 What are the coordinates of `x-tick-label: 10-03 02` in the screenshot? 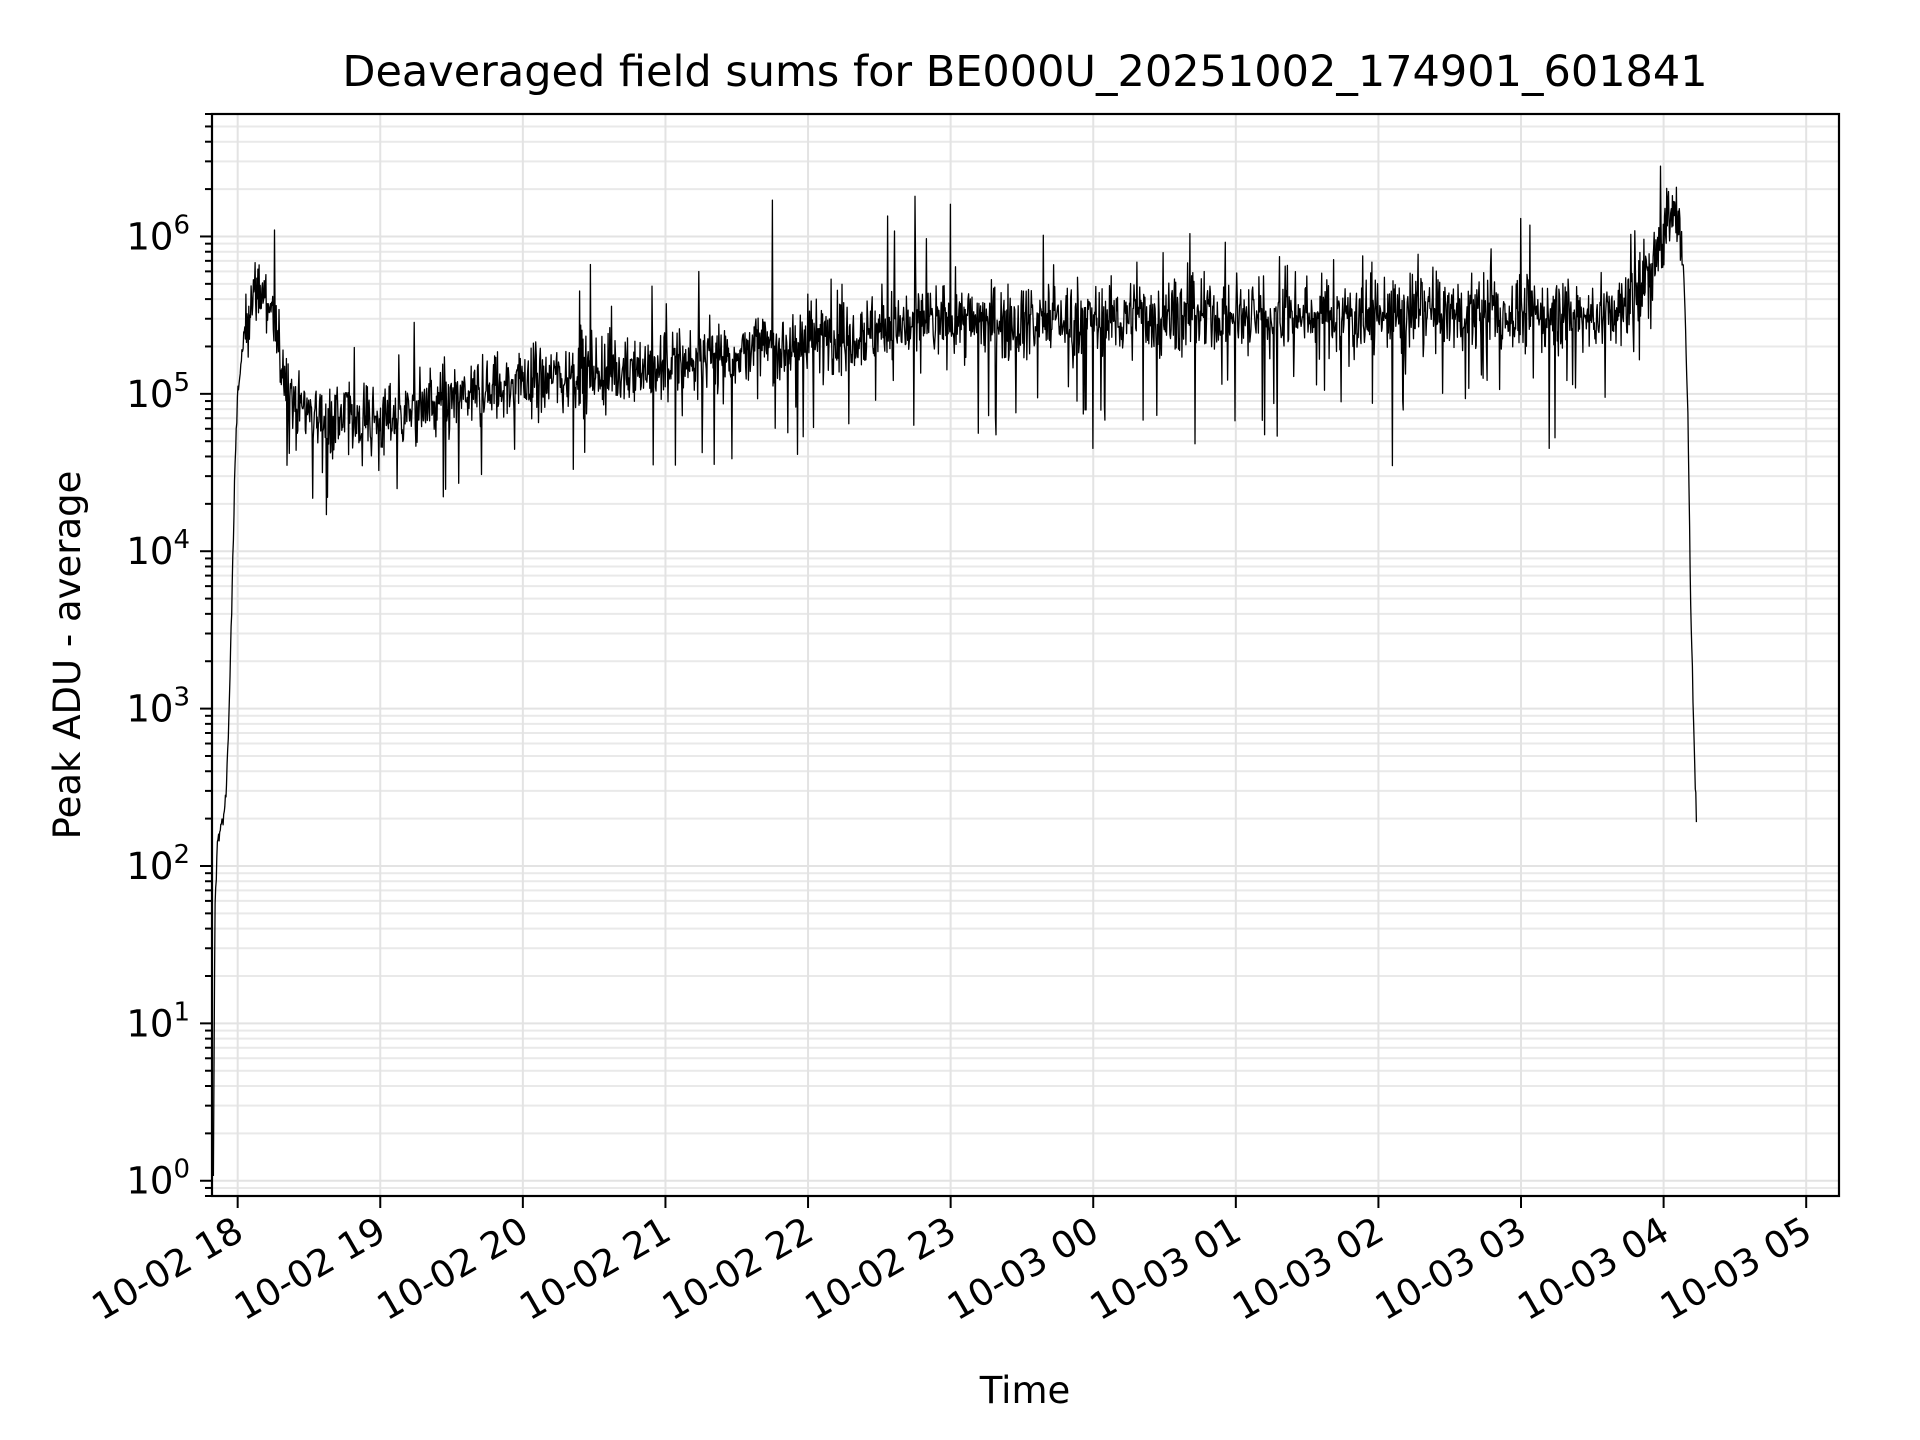 It's located at (1308, 1269).